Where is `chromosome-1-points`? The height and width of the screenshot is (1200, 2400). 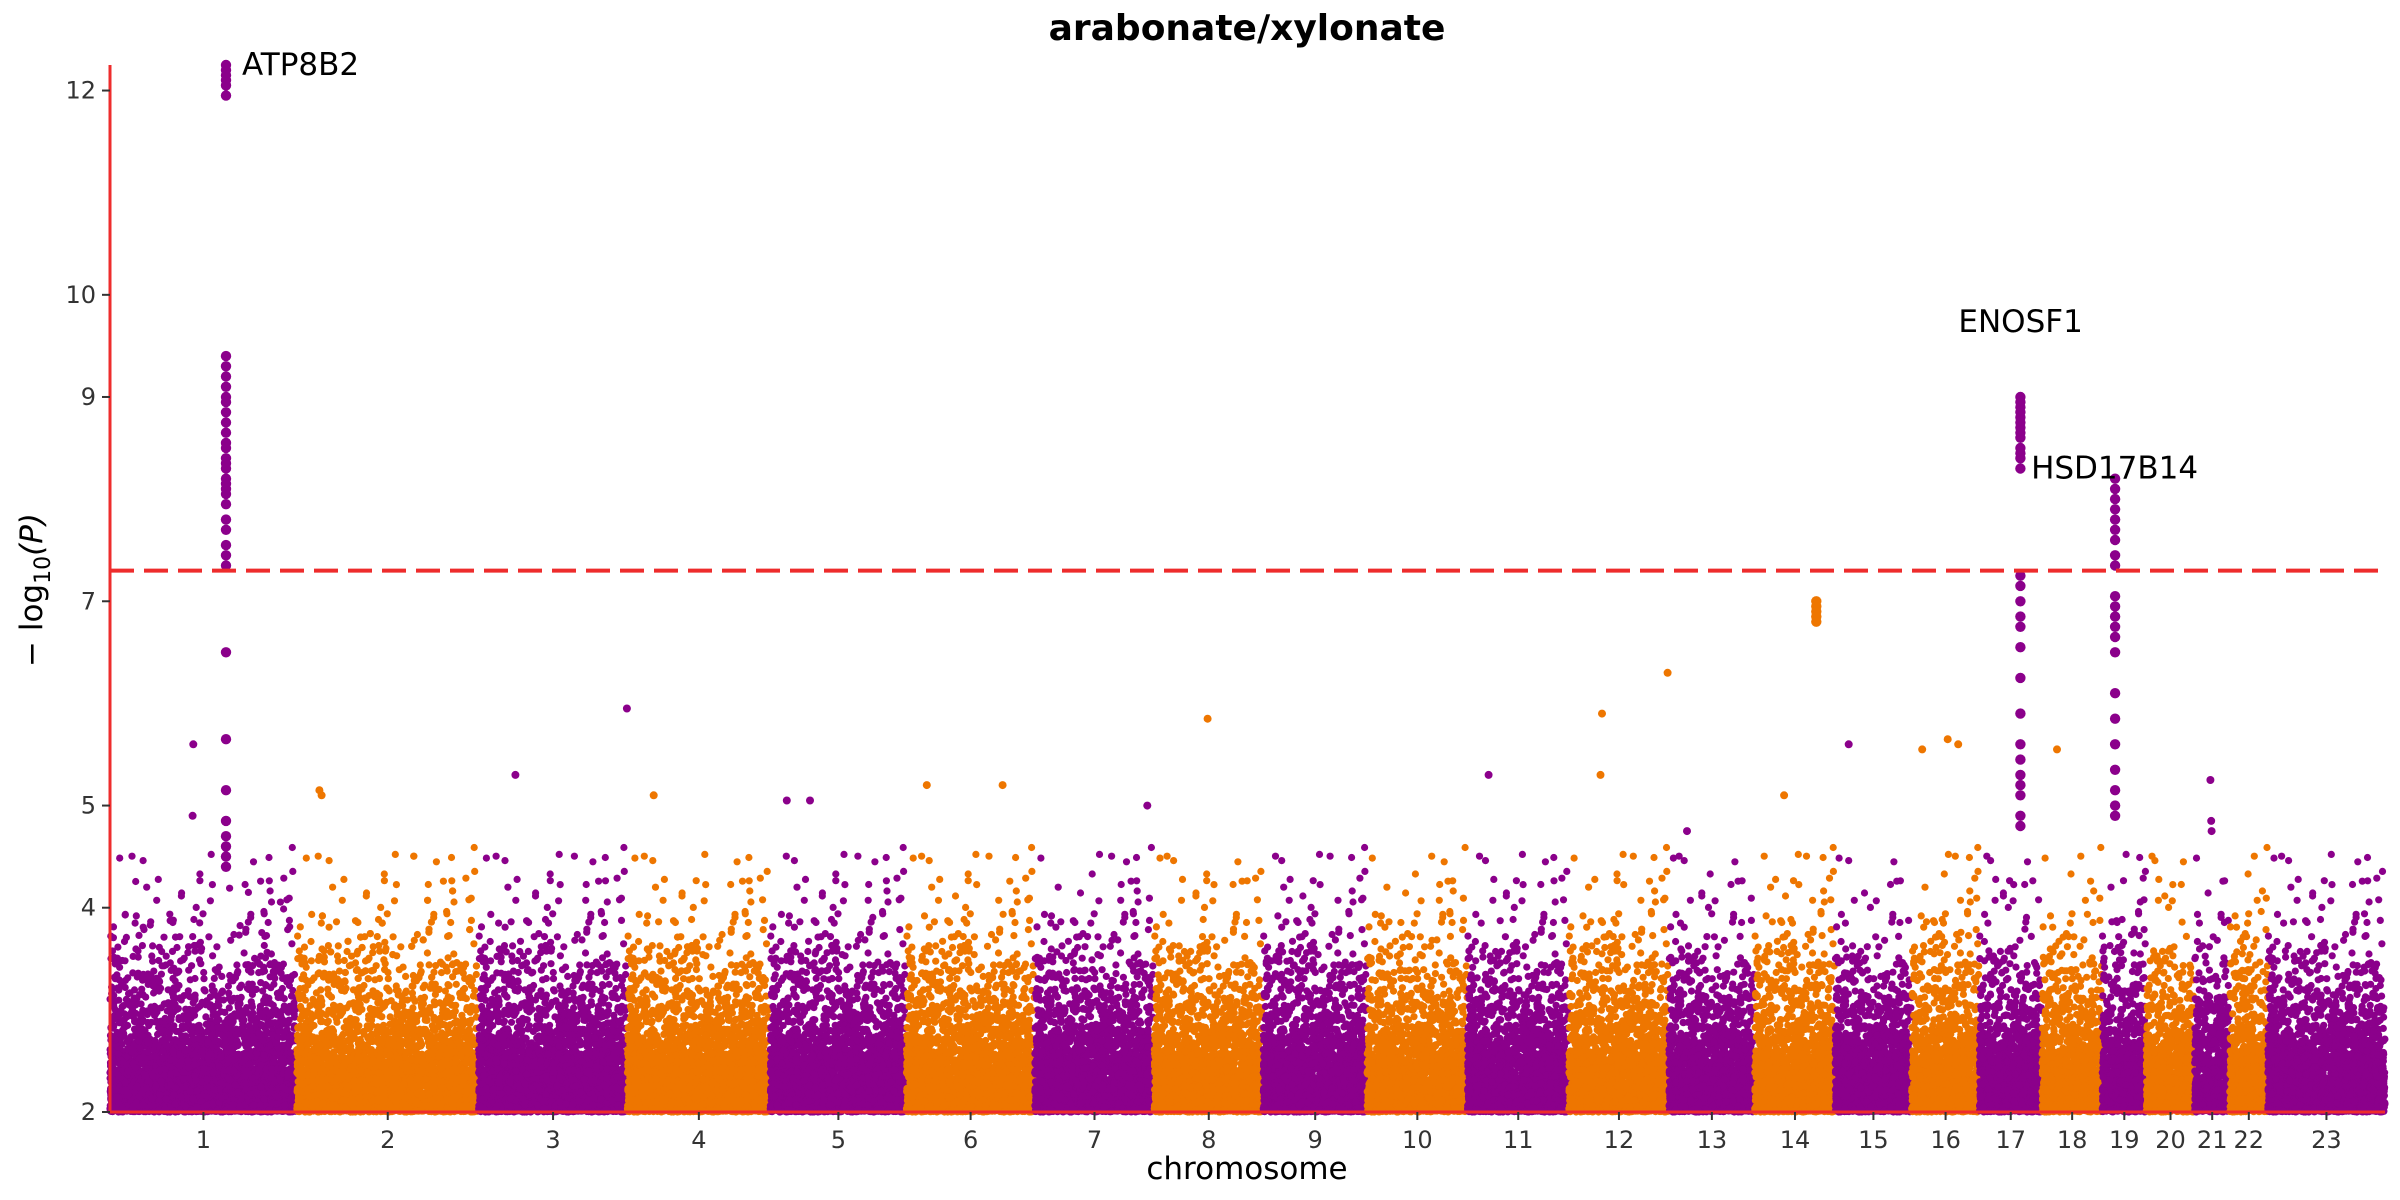
chromosome-1-points is located at coordinates (203, 980).